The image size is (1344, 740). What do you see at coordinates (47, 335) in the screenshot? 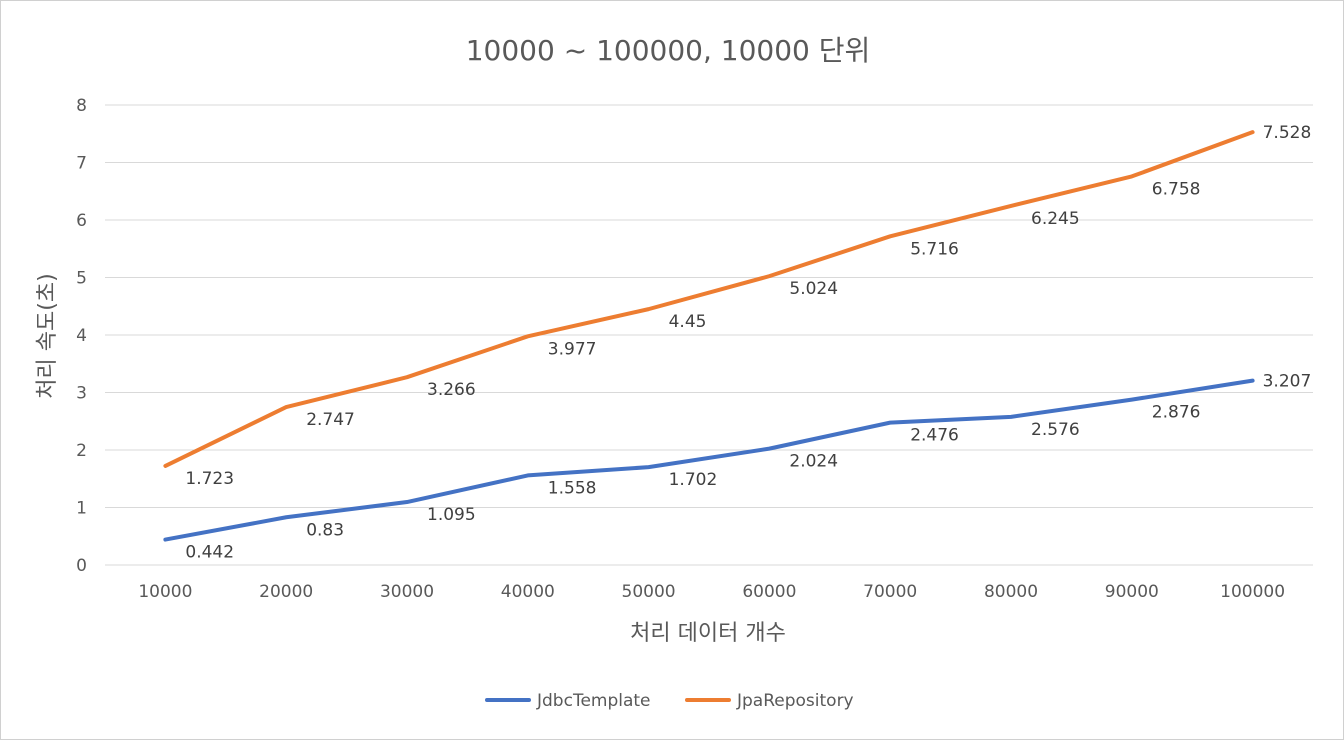
I see `y-axis-title: 처리 속도(초)` at bounding box center [47, 335].